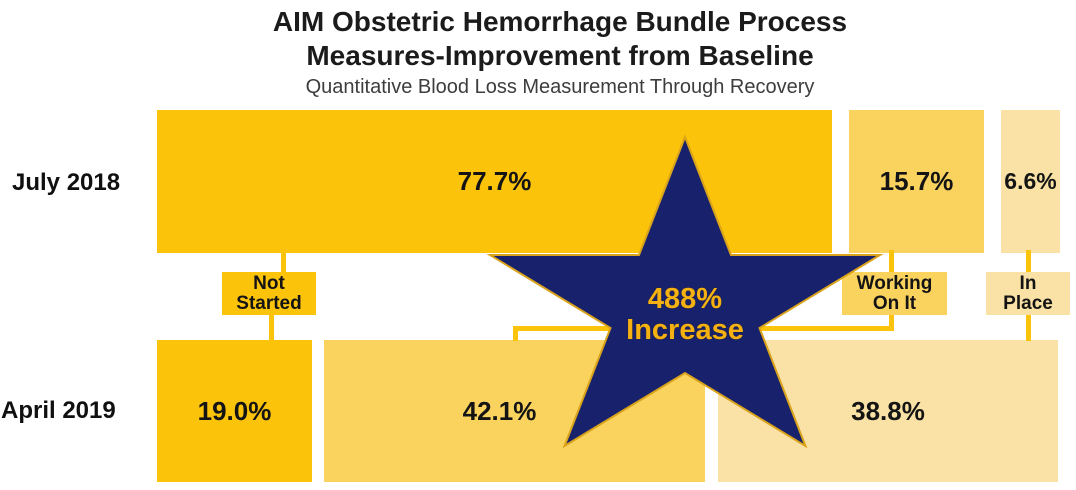 Image resolution: width=1076 pixels, height=490 pixels. Describe the element at coordinates (269, 283) in the screenshot. I see `legend-label-line: Not` at that location.